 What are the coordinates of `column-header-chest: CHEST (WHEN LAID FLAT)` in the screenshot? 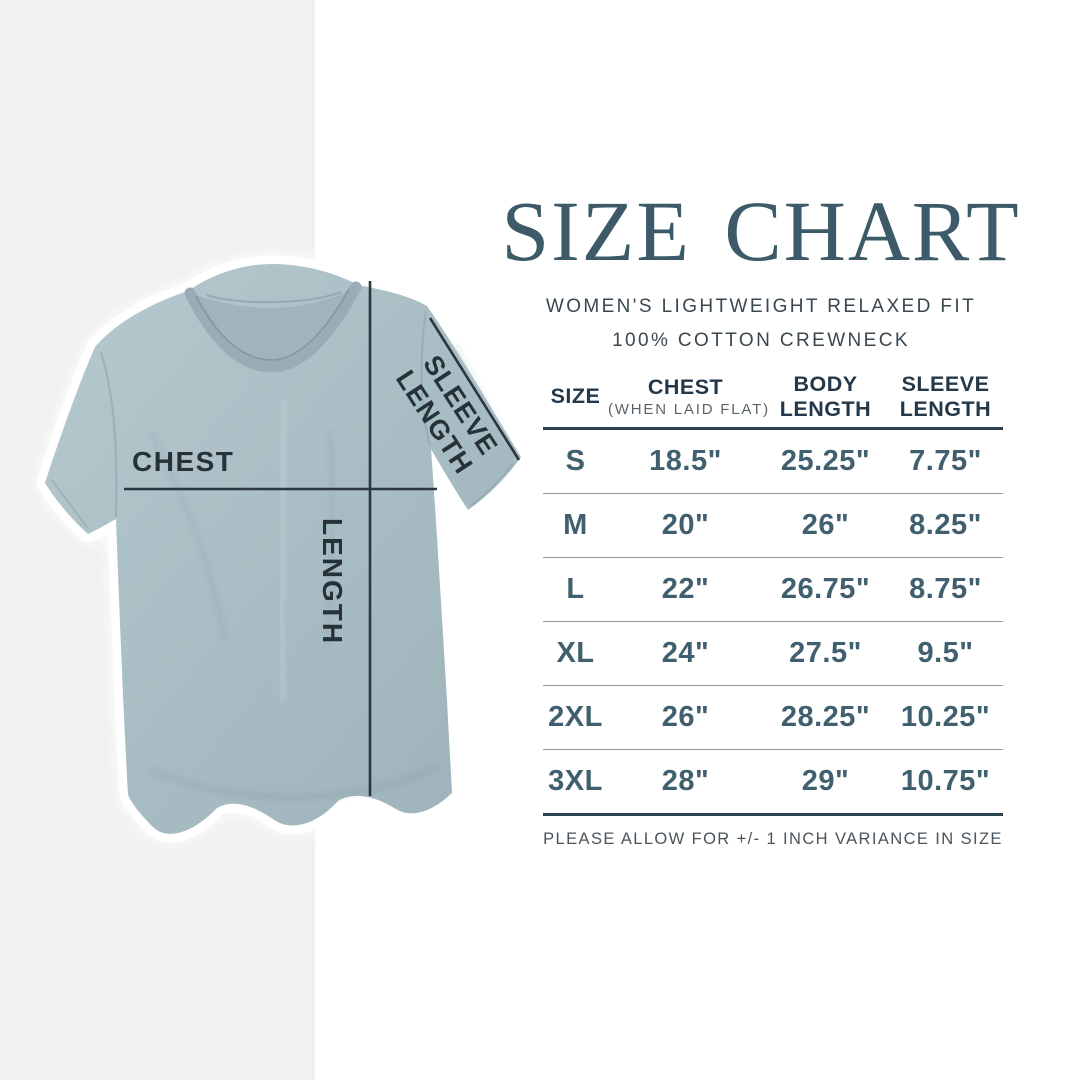 It's located at (689, 396).